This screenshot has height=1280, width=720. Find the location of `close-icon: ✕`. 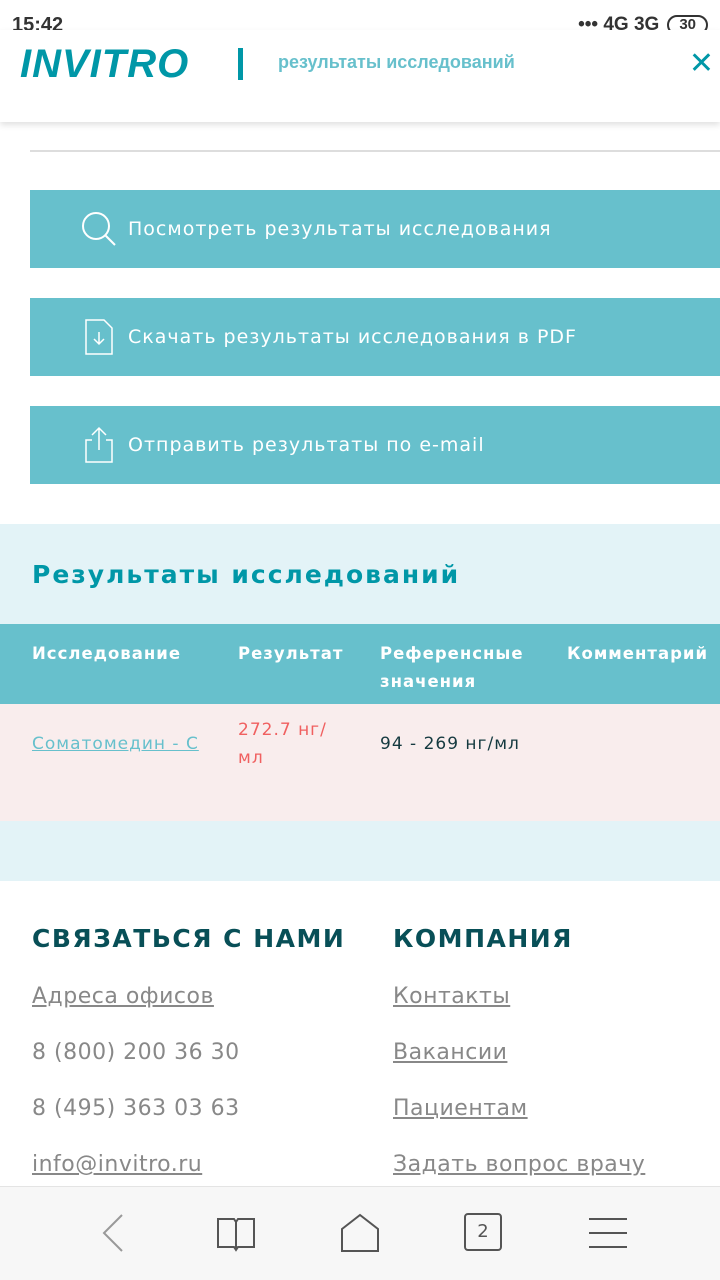

close-icon: ✕ is located at coordinates (701, 63).